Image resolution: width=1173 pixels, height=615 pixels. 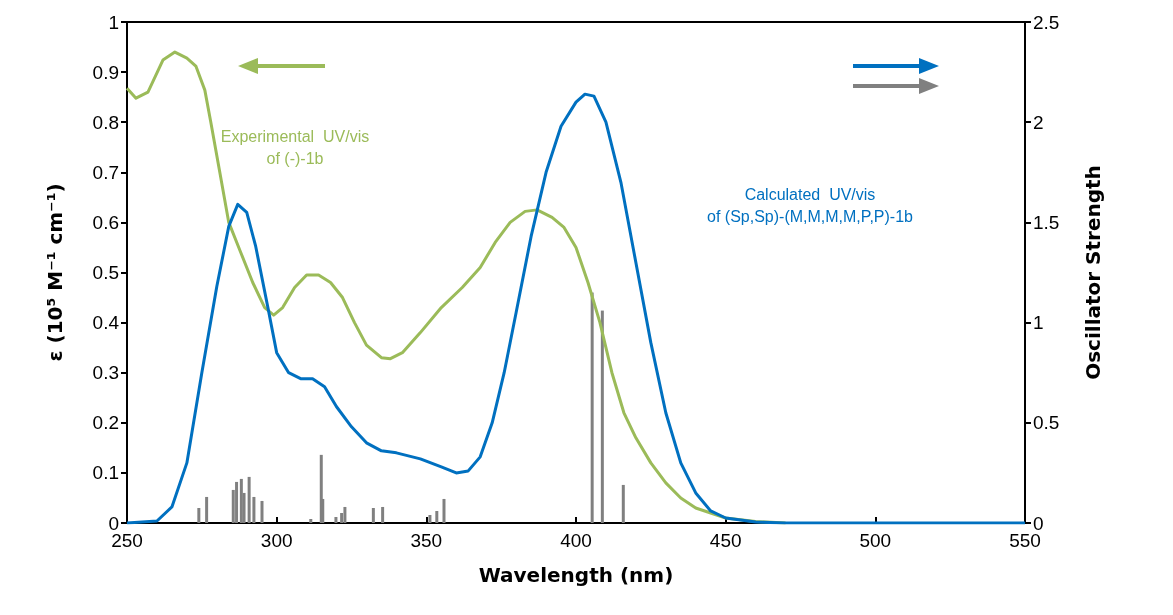 What do you see at coordinates (105, 272) in the screenshot?
I see `y-tick-label: 0.5` at bounding box center [105, 272].